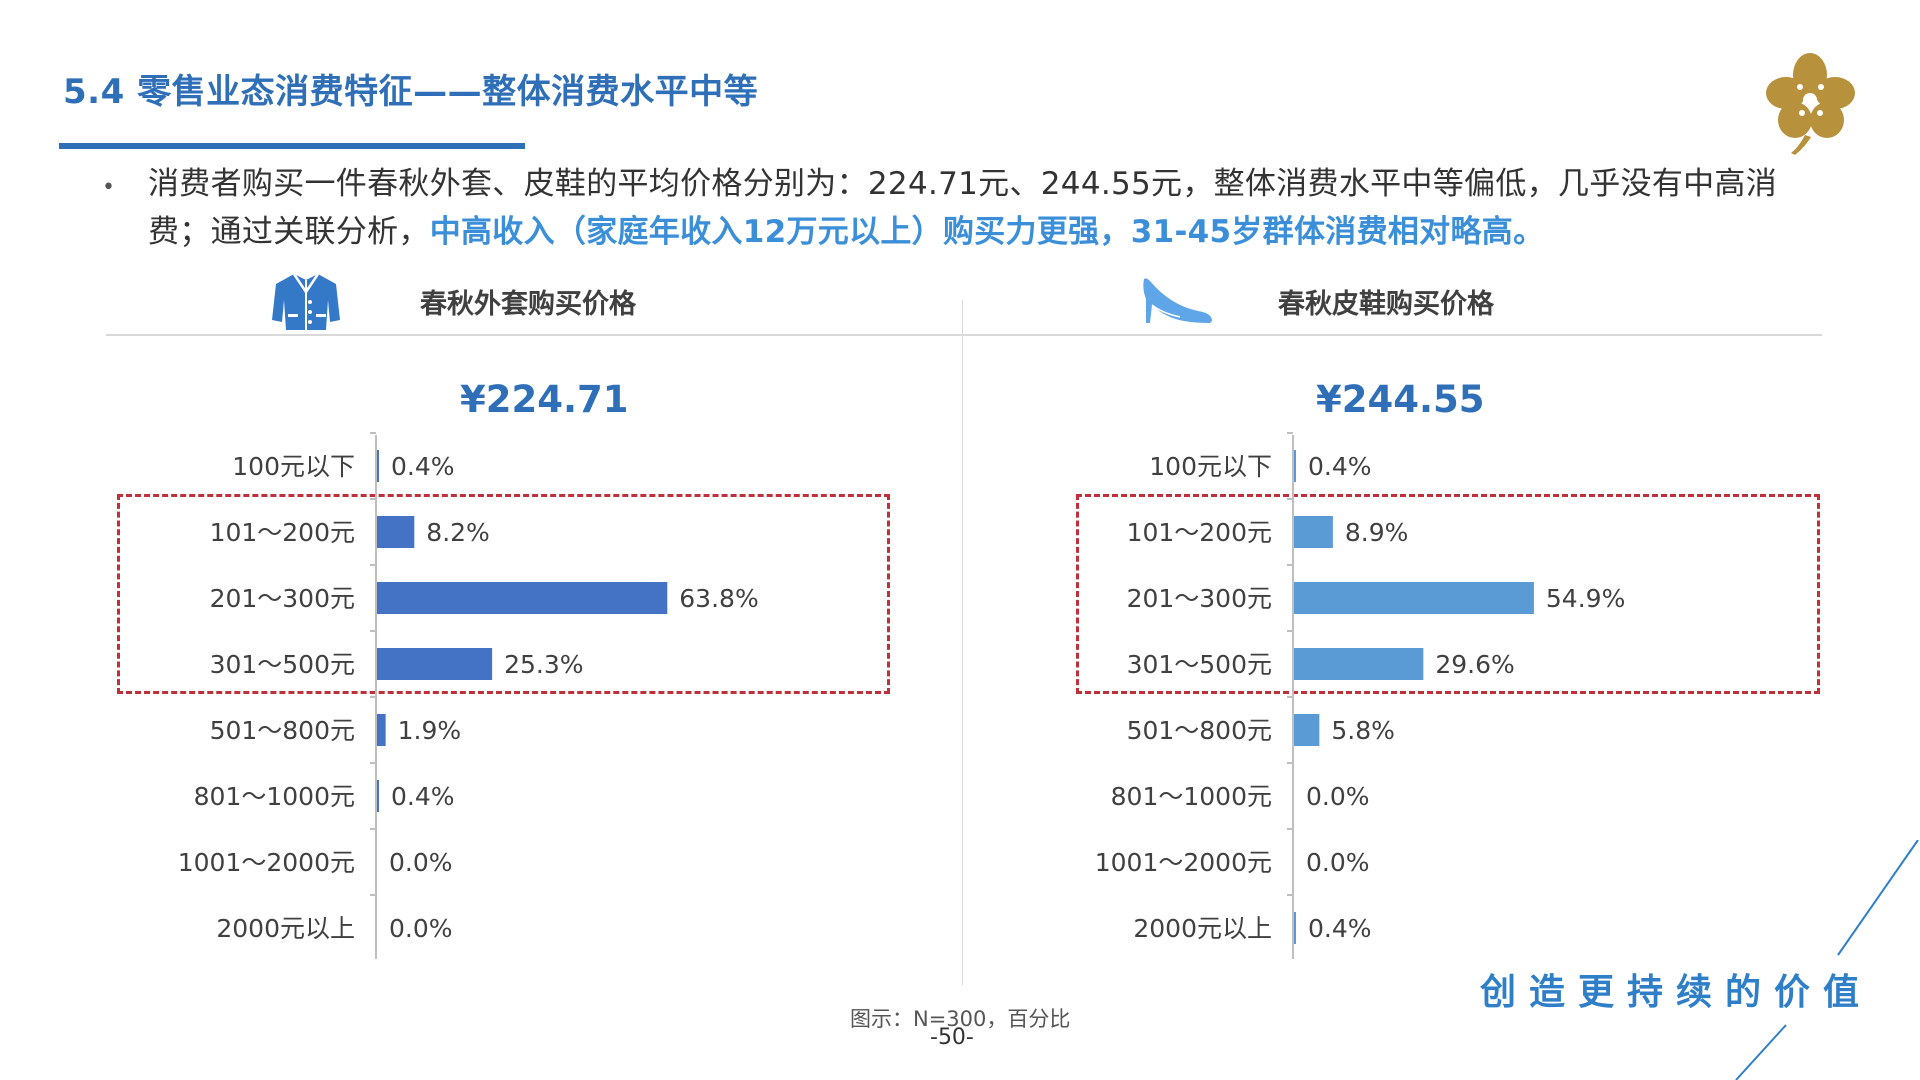 This screenshot has width=1920, height=1080. I want to click on jacket-icon, so click(306, 301).